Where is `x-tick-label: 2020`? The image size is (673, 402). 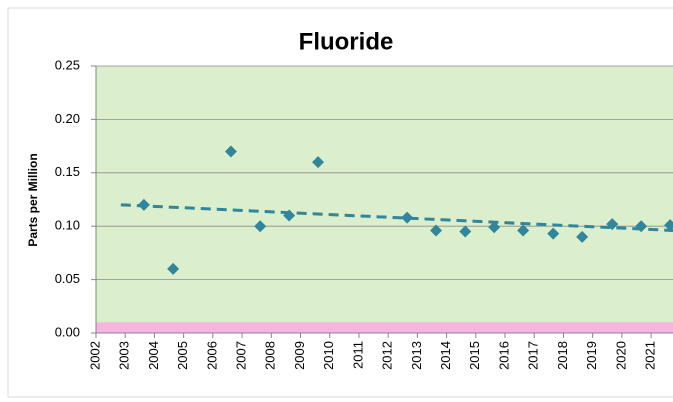 x-tick-label: 2020 is located at coordinates (620, 355).